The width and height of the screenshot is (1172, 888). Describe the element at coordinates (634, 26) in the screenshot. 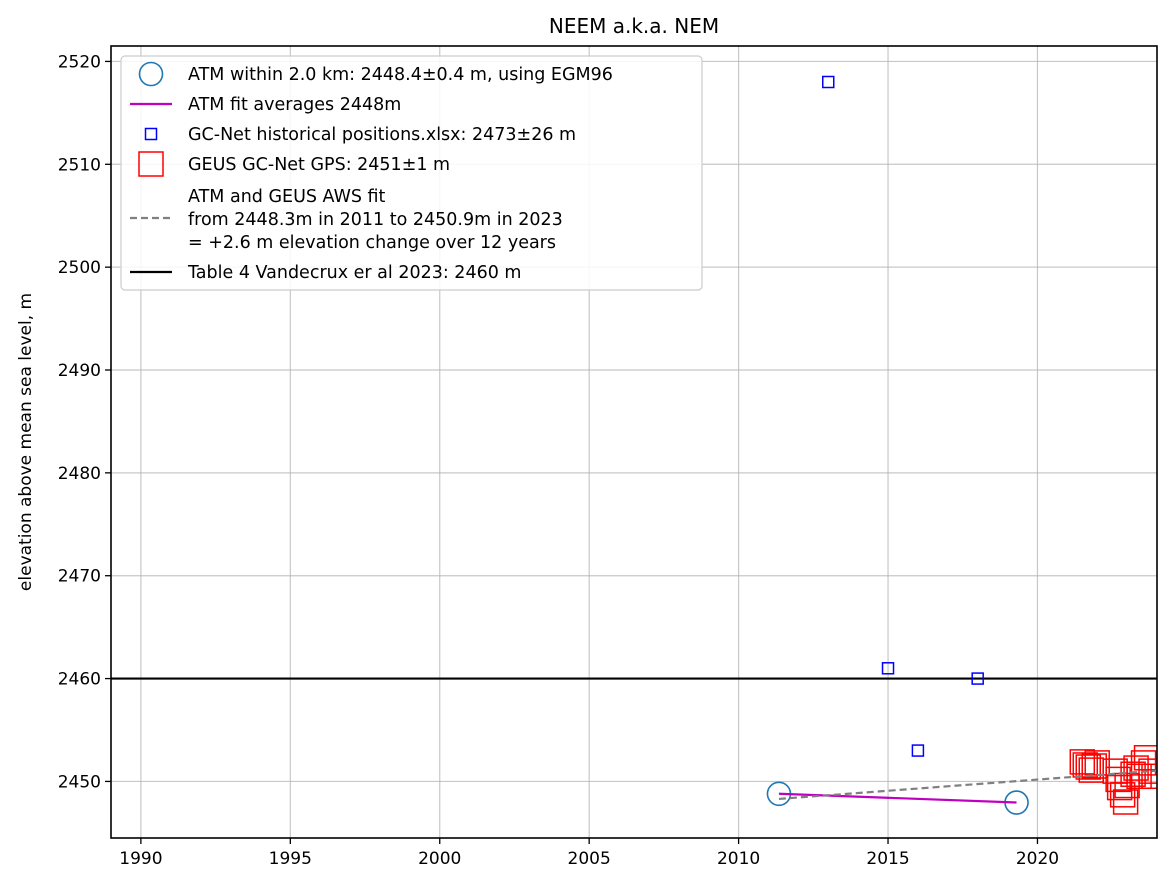

I see `chart-title: NEEM a.k.a. NEM` at that location.